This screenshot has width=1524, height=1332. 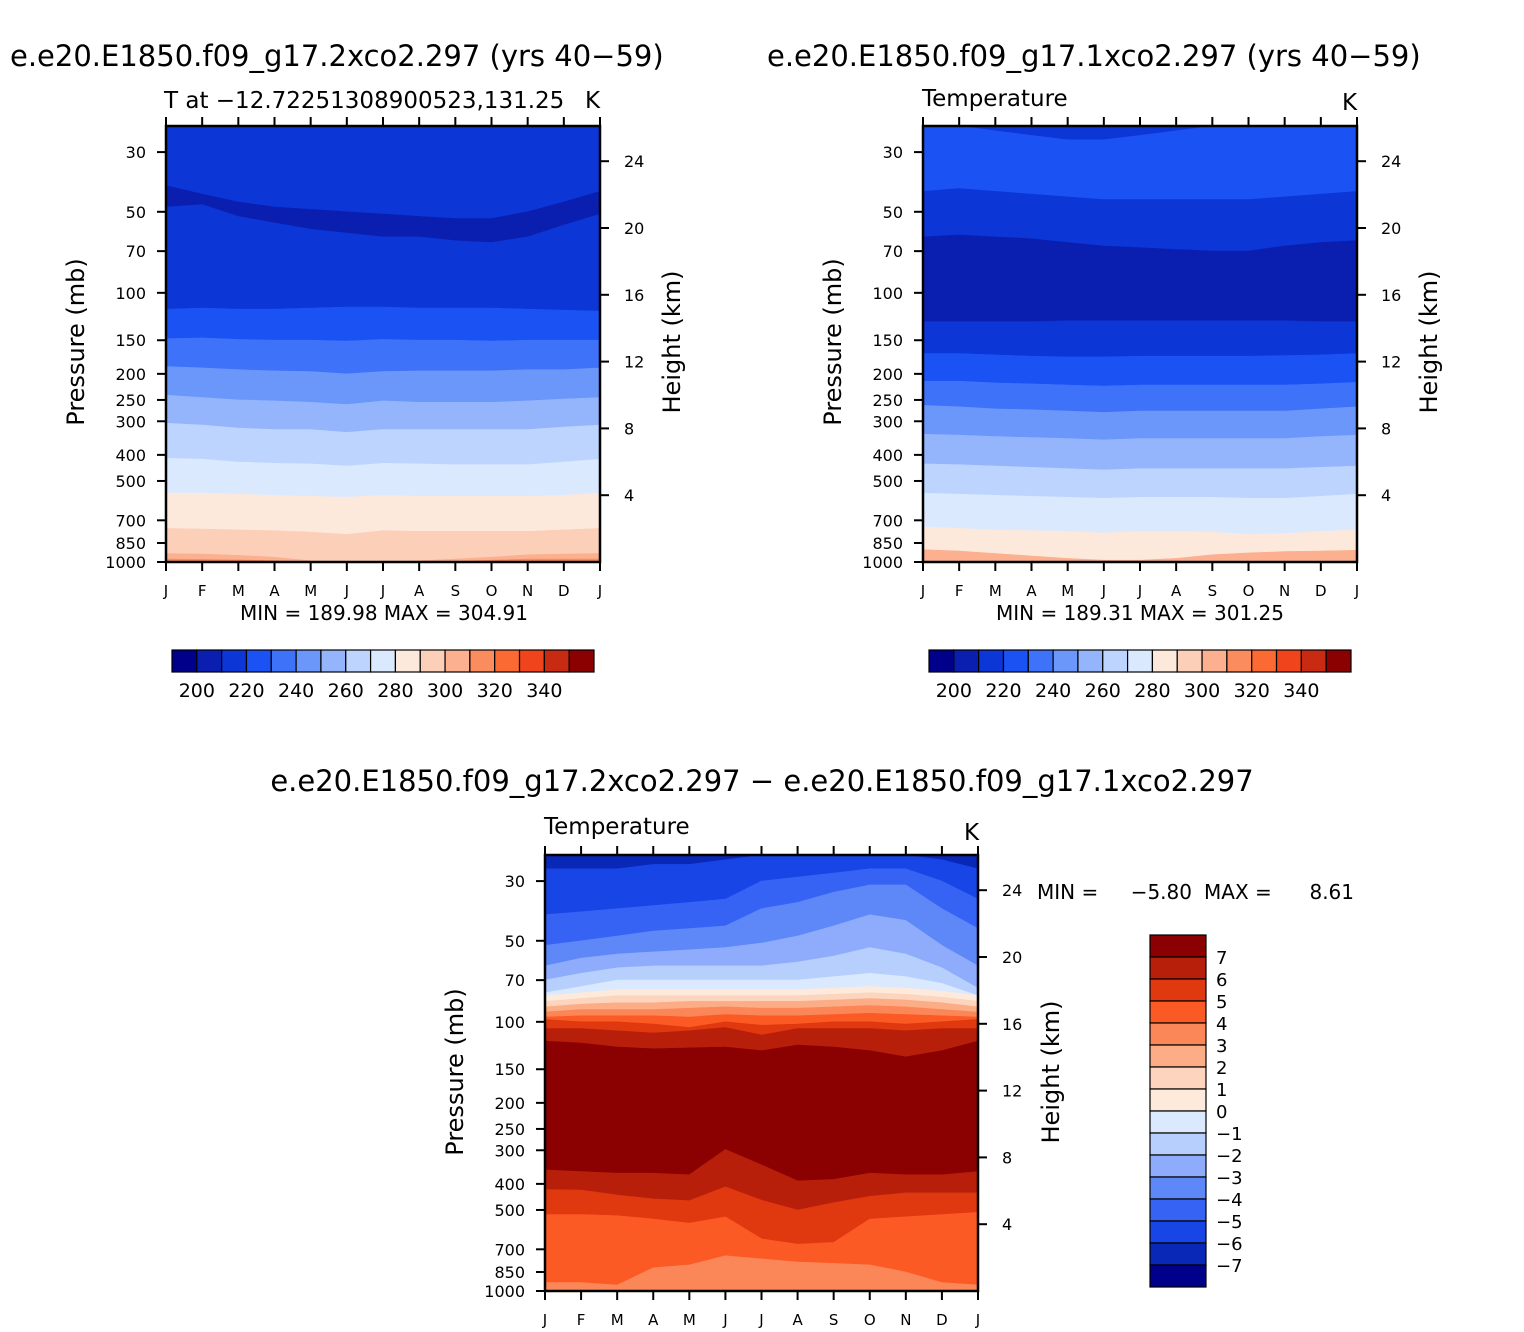 I want to click on y-tick-label: 150, so click(x=509, y=1069).